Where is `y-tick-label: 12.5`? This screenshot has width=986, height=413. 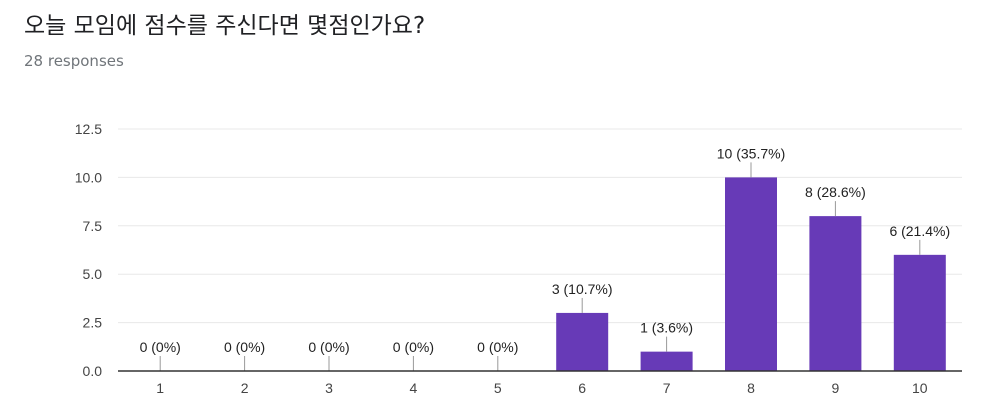
y-tick-label: 12.5 is located at coordinates (88, 129).